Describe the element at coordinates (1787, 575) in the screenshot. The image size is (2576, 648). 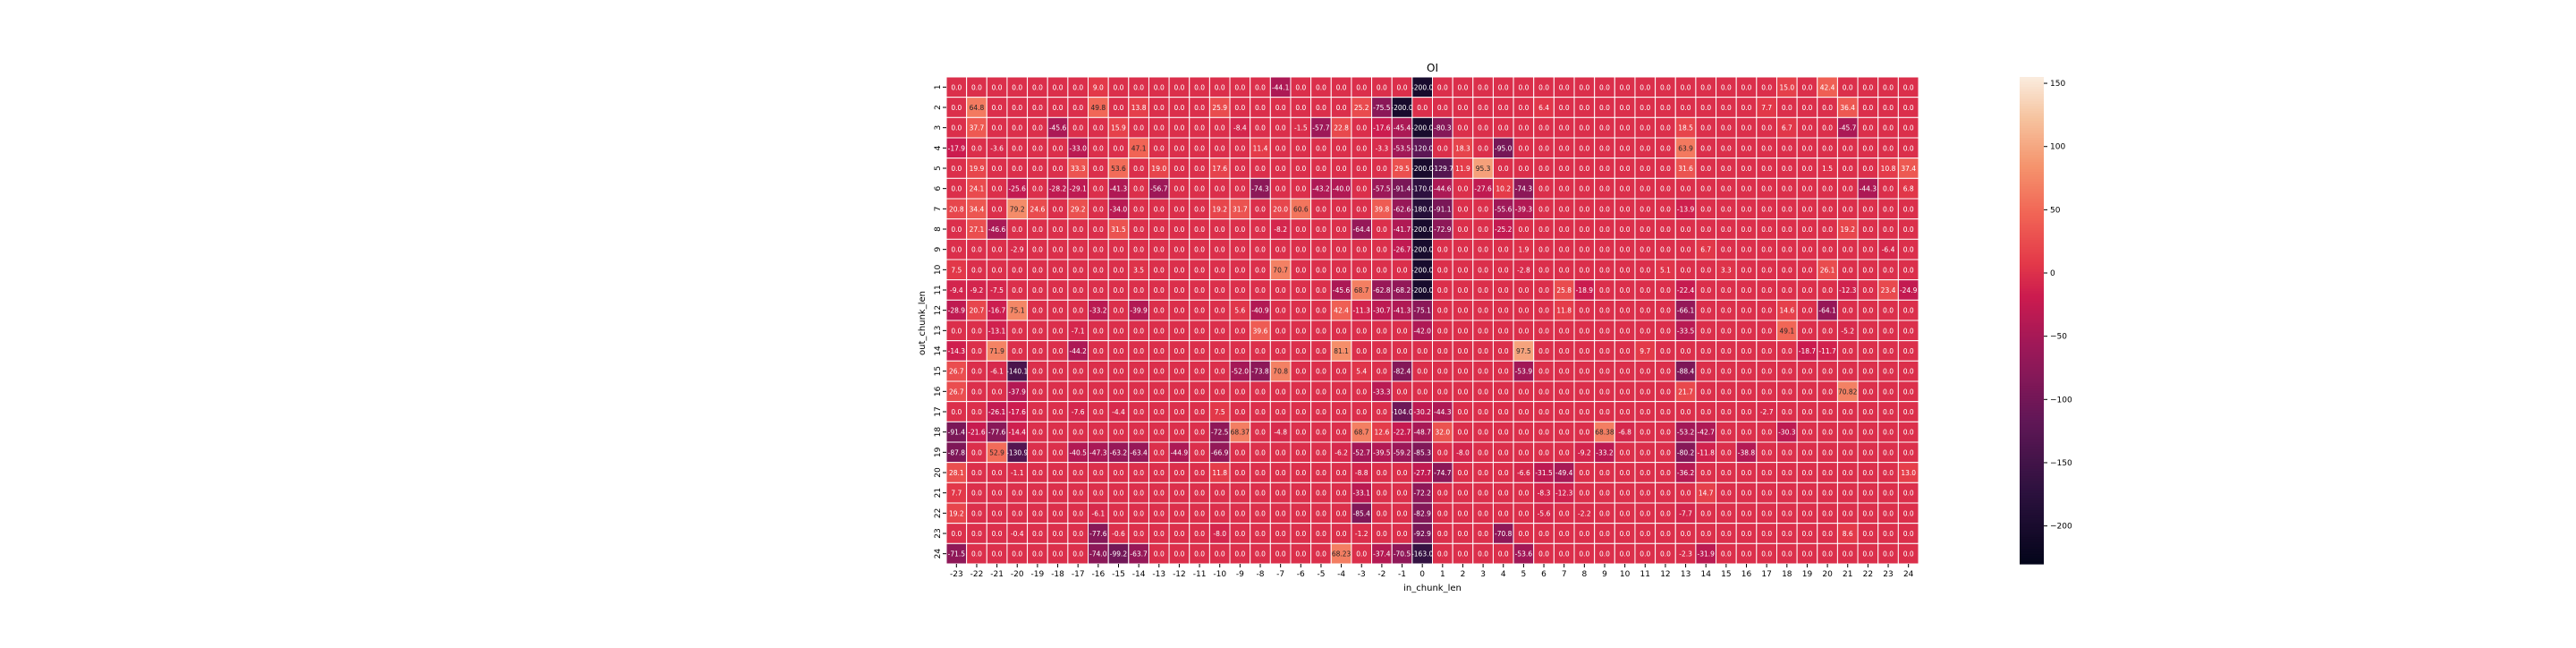
I see `x-tick-label: 18` at that location.